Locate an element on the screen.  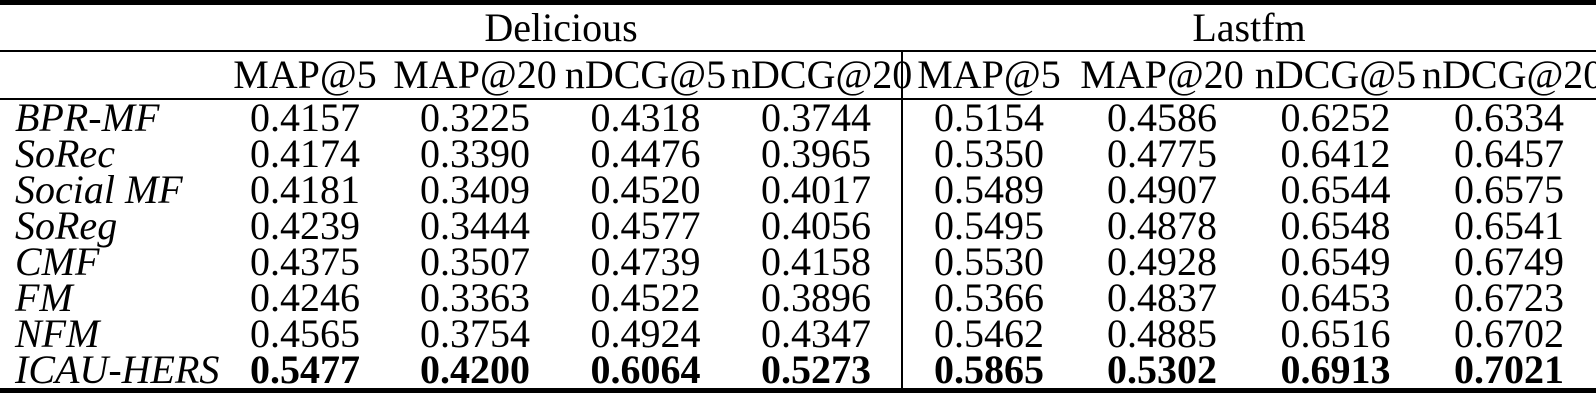
metric-value: 0.4928 is located at coordinates (1162, 261).